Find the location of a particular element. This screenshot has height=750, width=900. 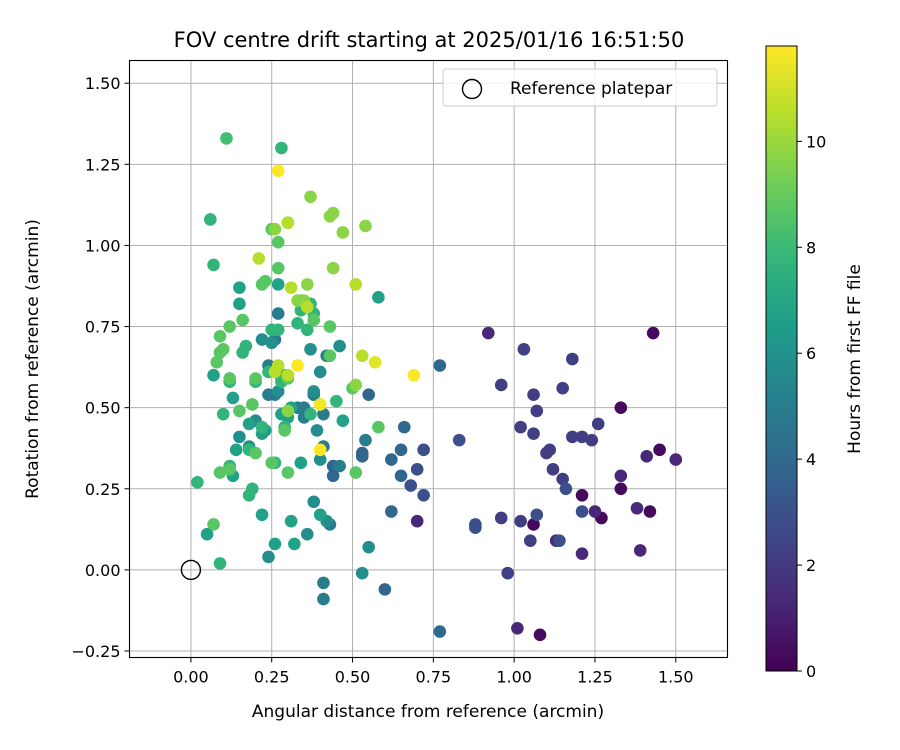

colorbar-label: Hours from first FF file is located at coordinates (855, 359).